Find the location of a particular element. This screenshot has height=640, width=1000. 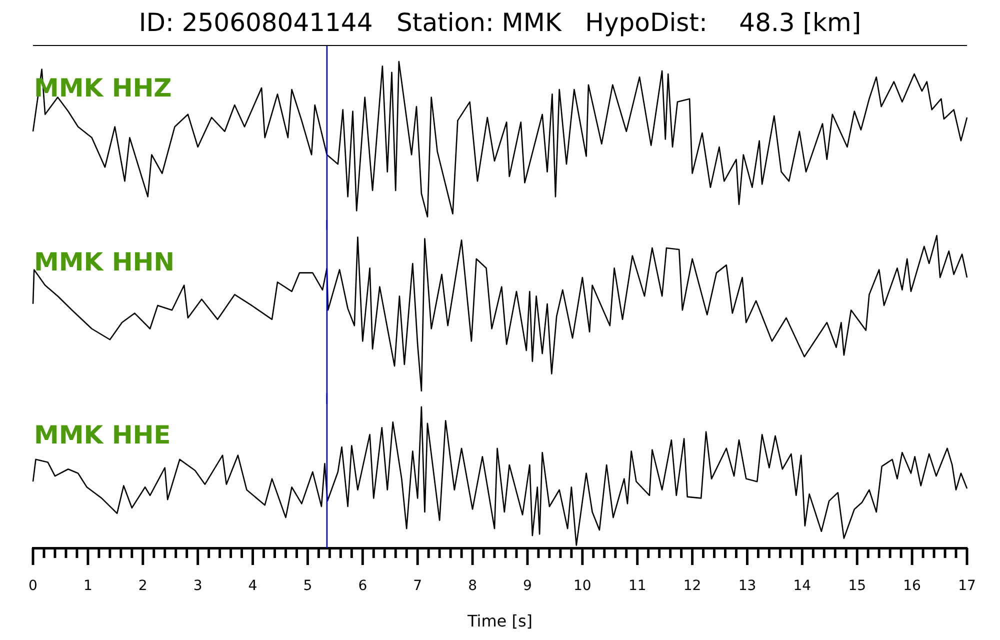

x-tick-label: 3 is located at coordinates (197, 586).